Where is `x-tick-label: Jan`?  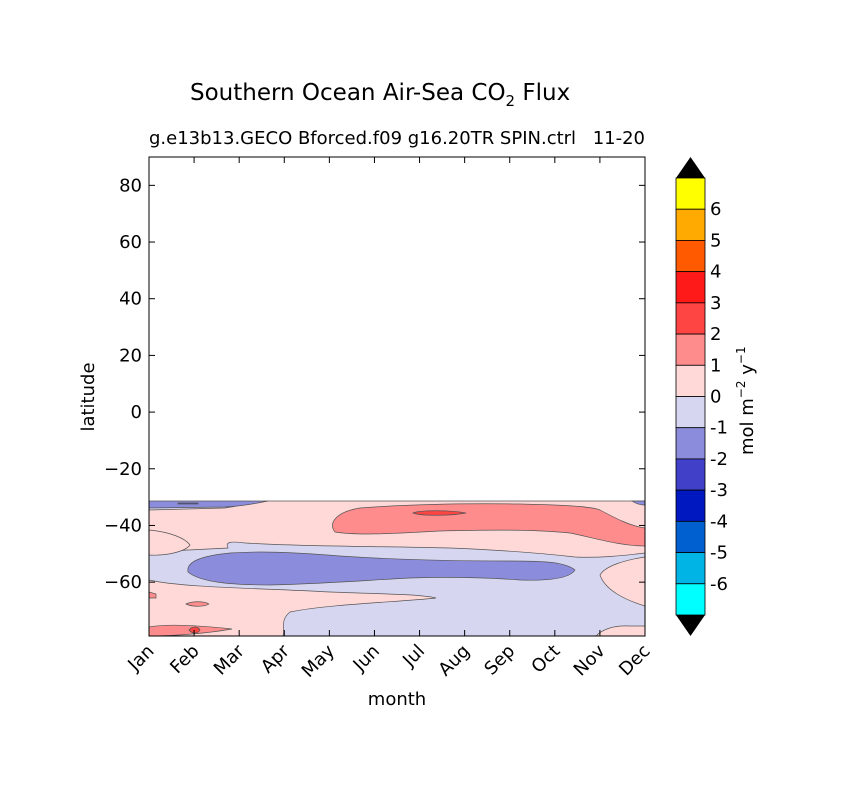 x-tick-label: Jan is located at coordinates (140, 658).